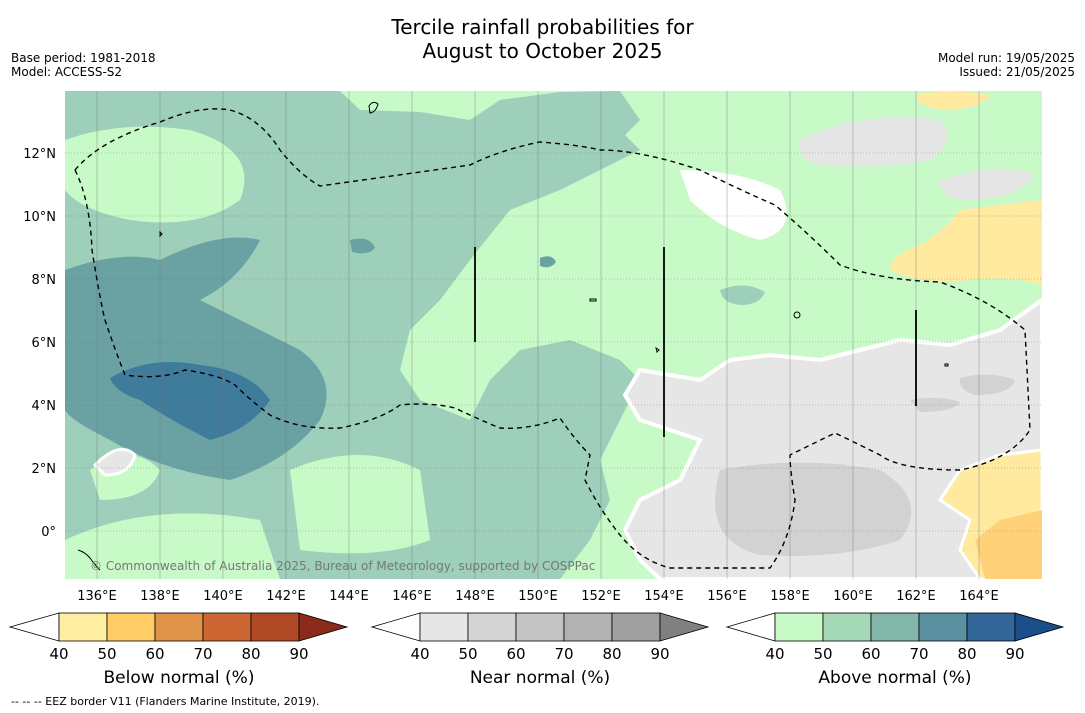 The image size is (1085, 713). Describe the element at coordinates (412, 596) in the screenshot. I see `lon-label-146e: 146°E` at that location.